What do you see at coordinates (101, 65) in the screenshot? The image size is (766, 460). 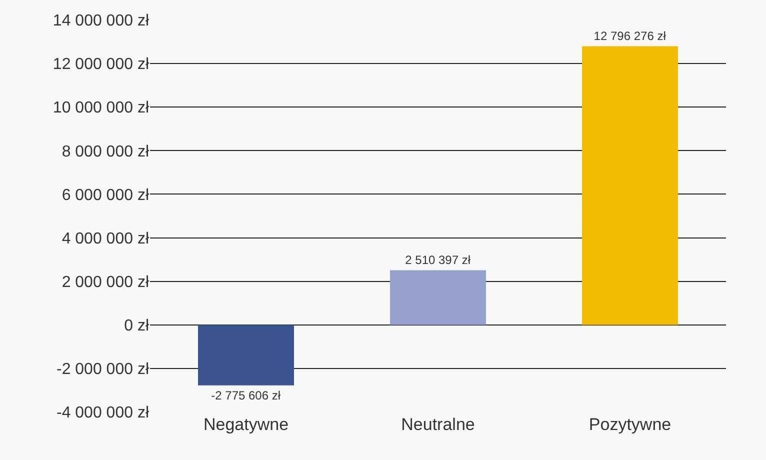 I see `y-tick-label: 12 000 000 zł` at bounding box center [101, 65].